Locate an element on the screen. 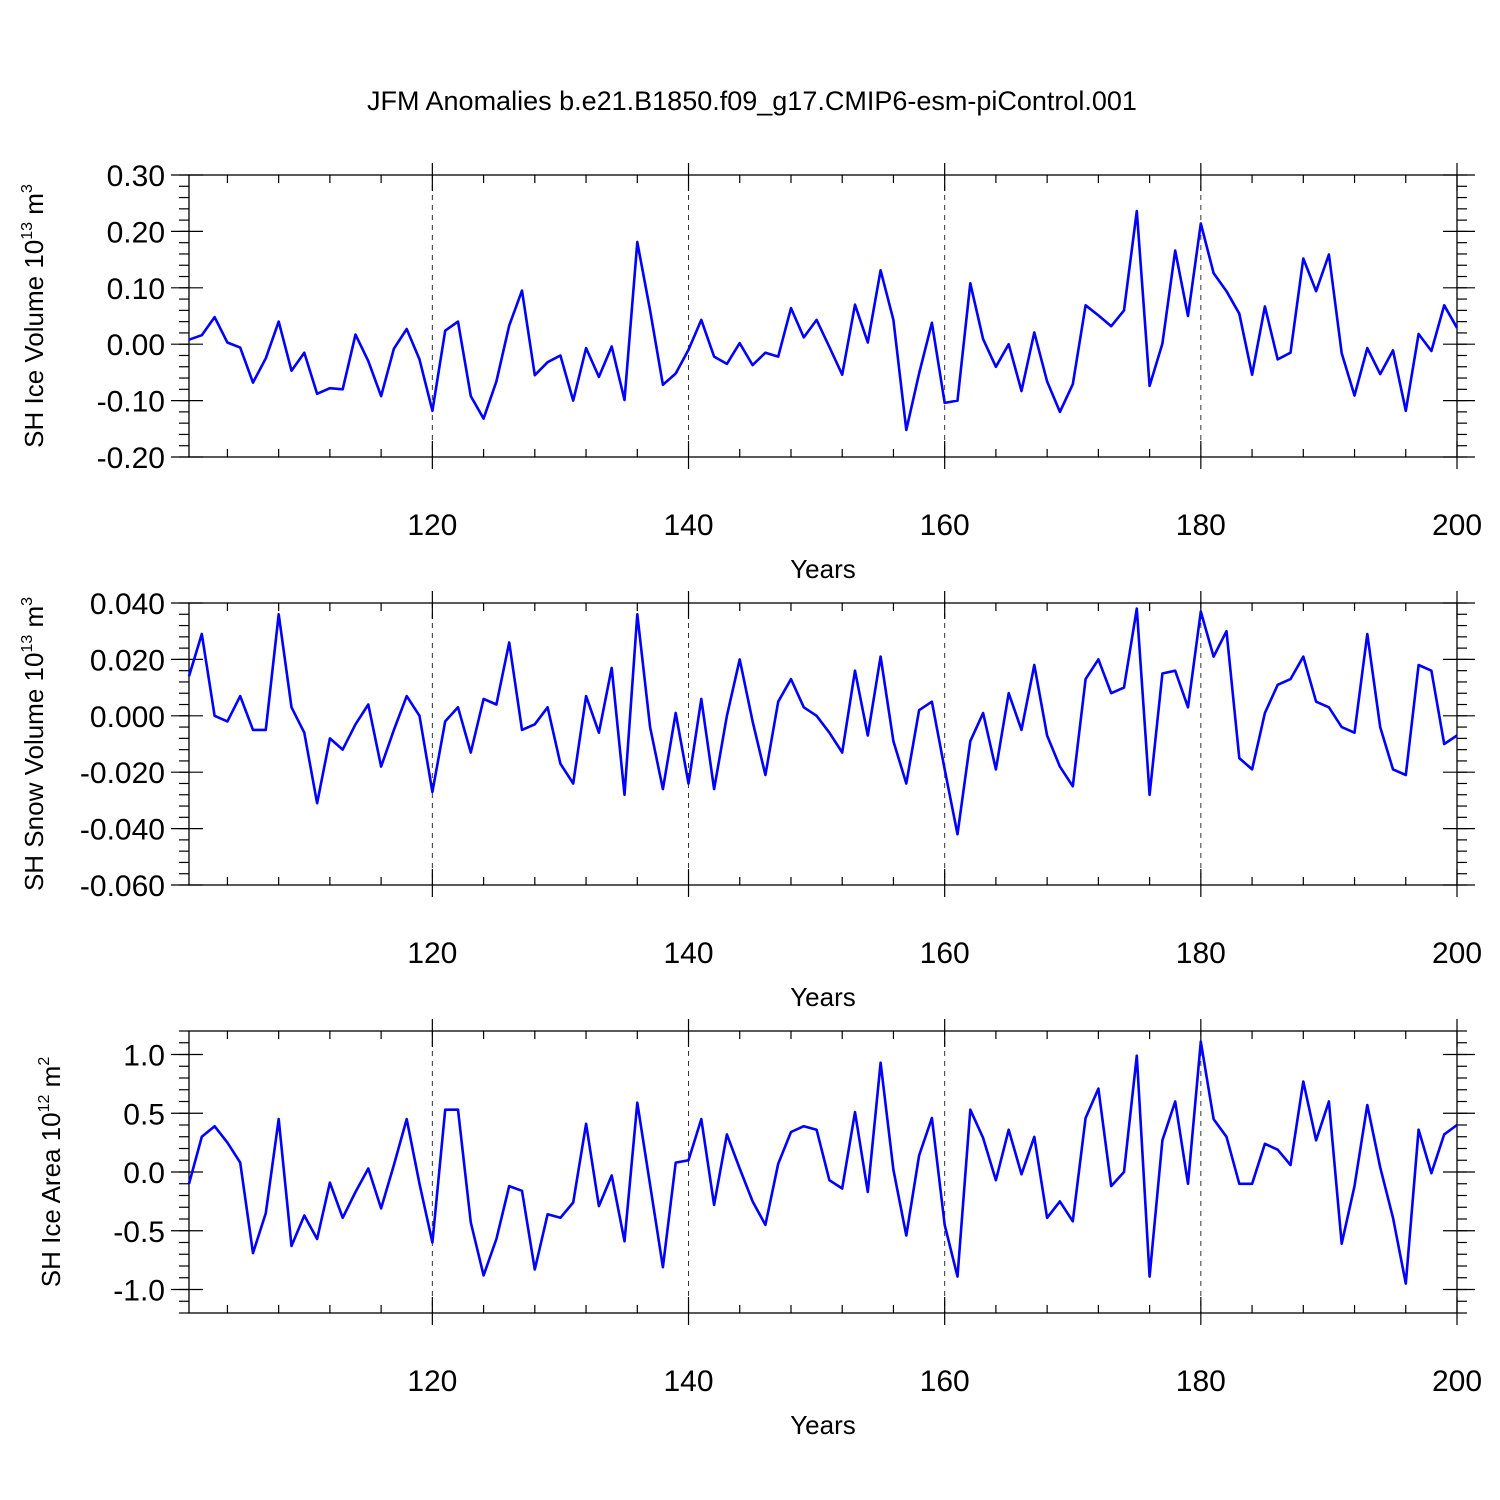 The width and height of the screenshot is (1500, 1500). y-axis-title: SH Ice Area 1012 m2 is located at coordinates (51, 1172).